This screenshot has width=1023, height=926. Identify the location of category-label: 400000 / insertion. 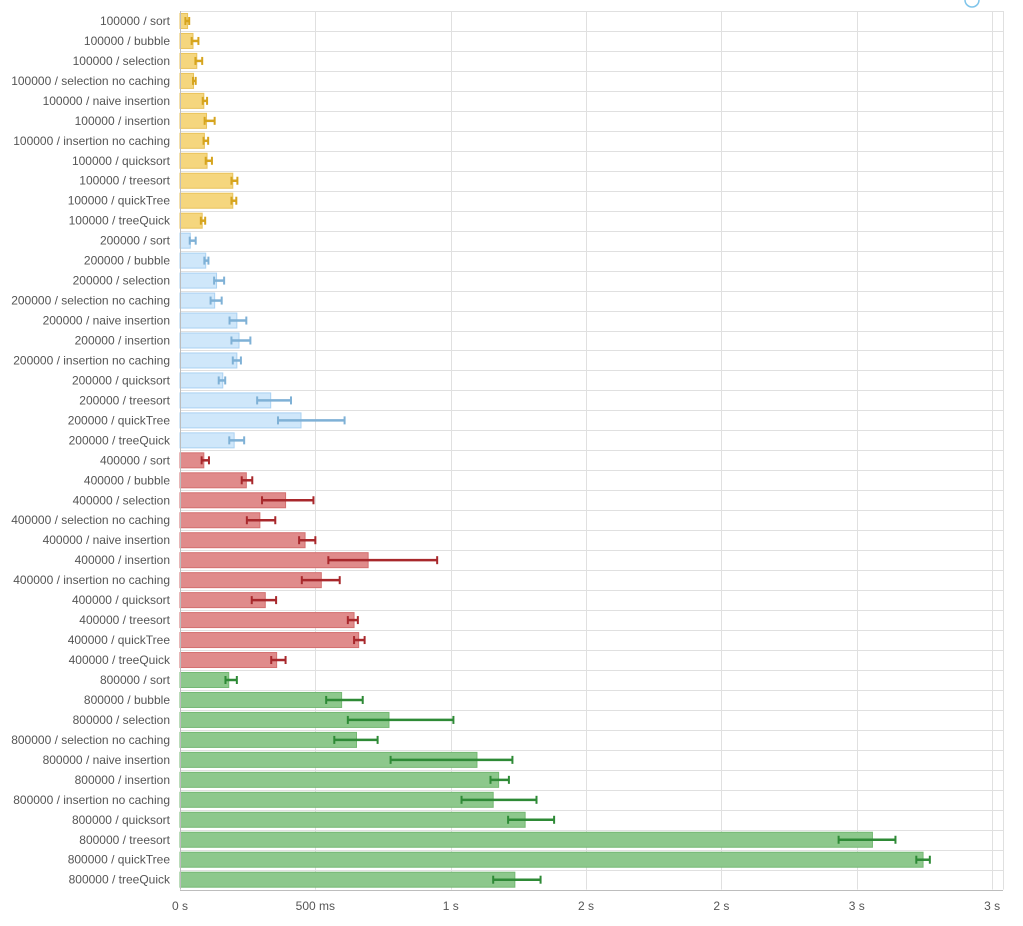
(122, 560).